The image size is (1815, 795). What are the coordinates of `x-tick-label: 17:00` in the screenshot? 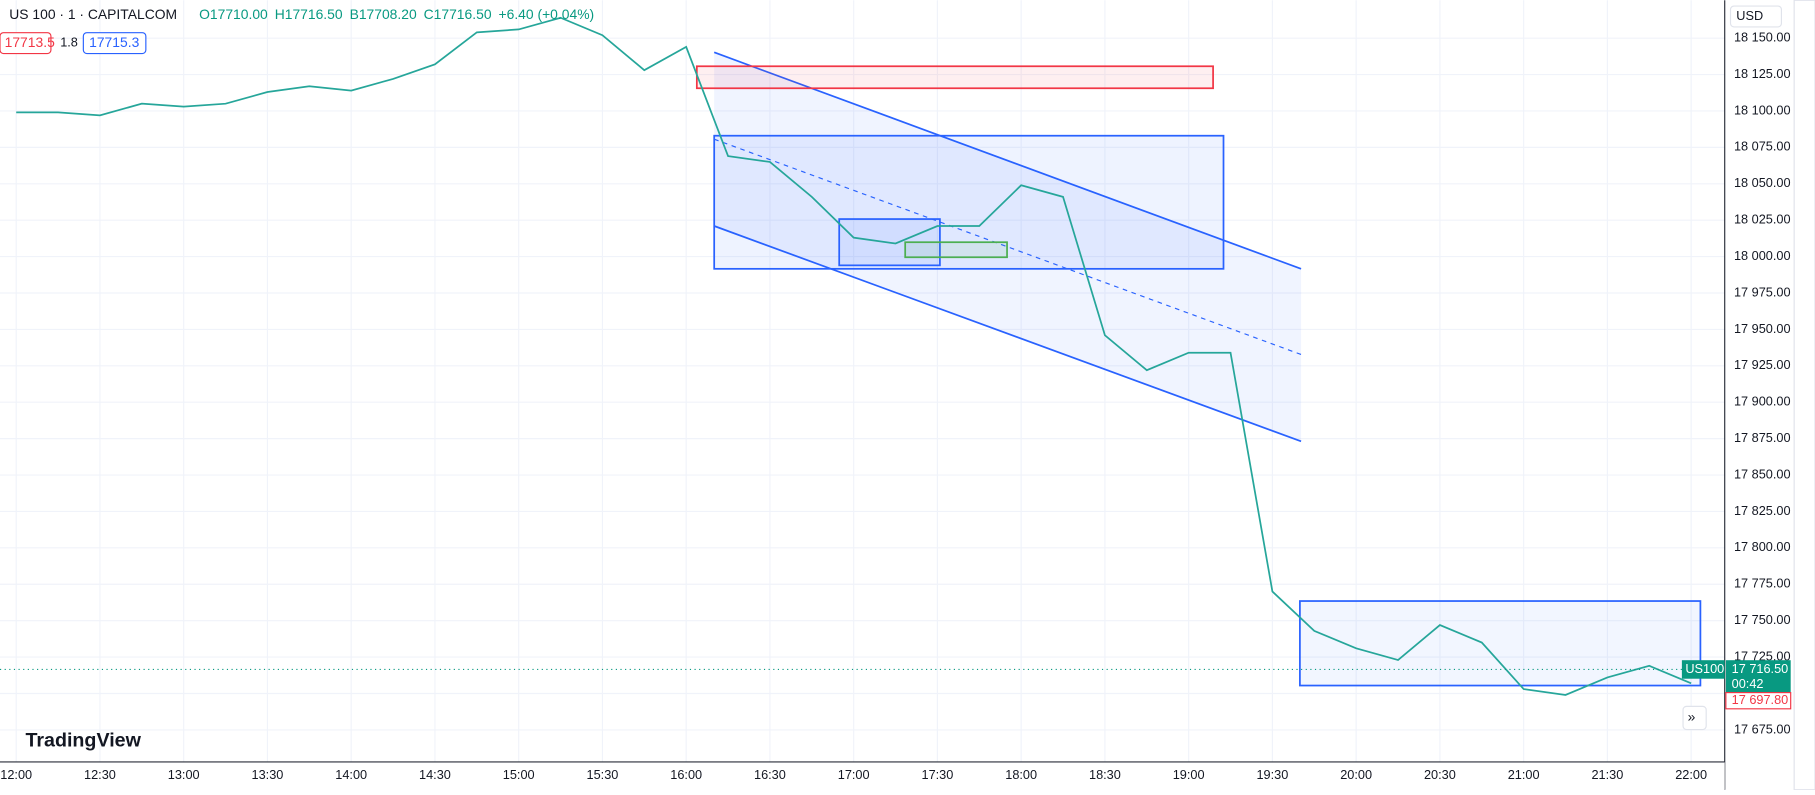 It's located at (854, 774).